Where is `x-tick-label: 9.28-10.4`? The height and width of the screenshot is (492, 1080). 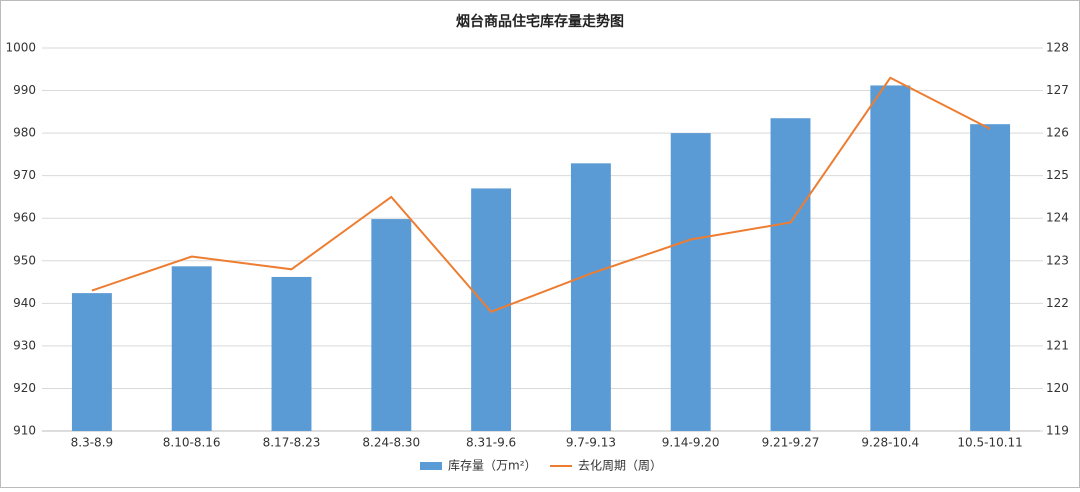
x-tick-label: 9.28-10.4 is located at coordinates (890, 443).